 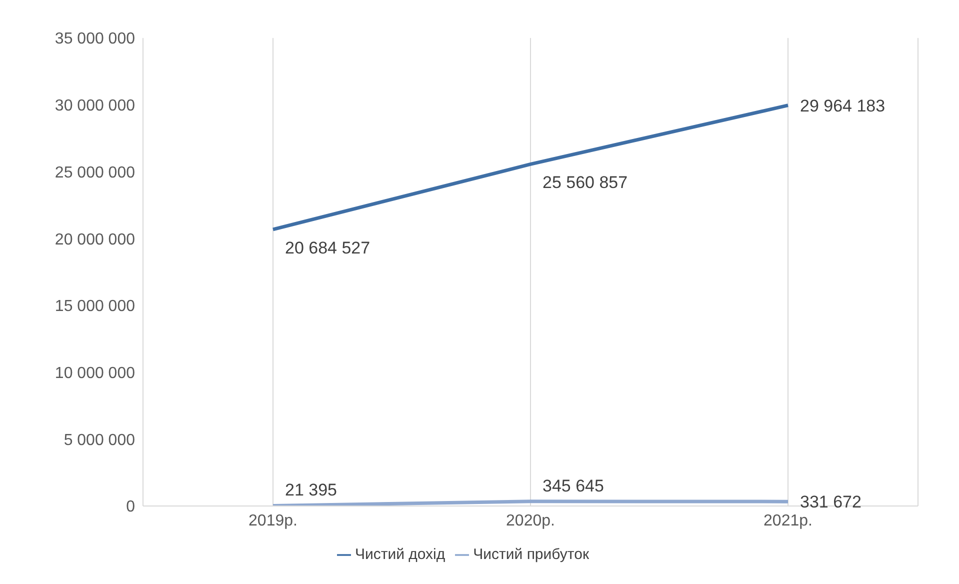 What do you see at coordinates (95, 239) in the screenshot?
I see `y-tick-label: 20 000 000` at bounding box center [95, 239].